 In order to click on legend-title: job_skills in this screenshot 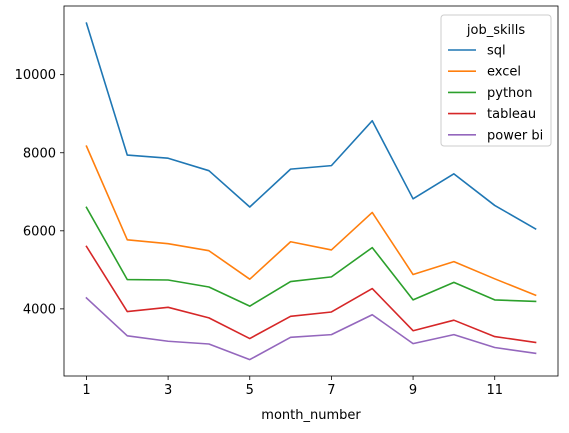, I will do `click(495, 30)`.